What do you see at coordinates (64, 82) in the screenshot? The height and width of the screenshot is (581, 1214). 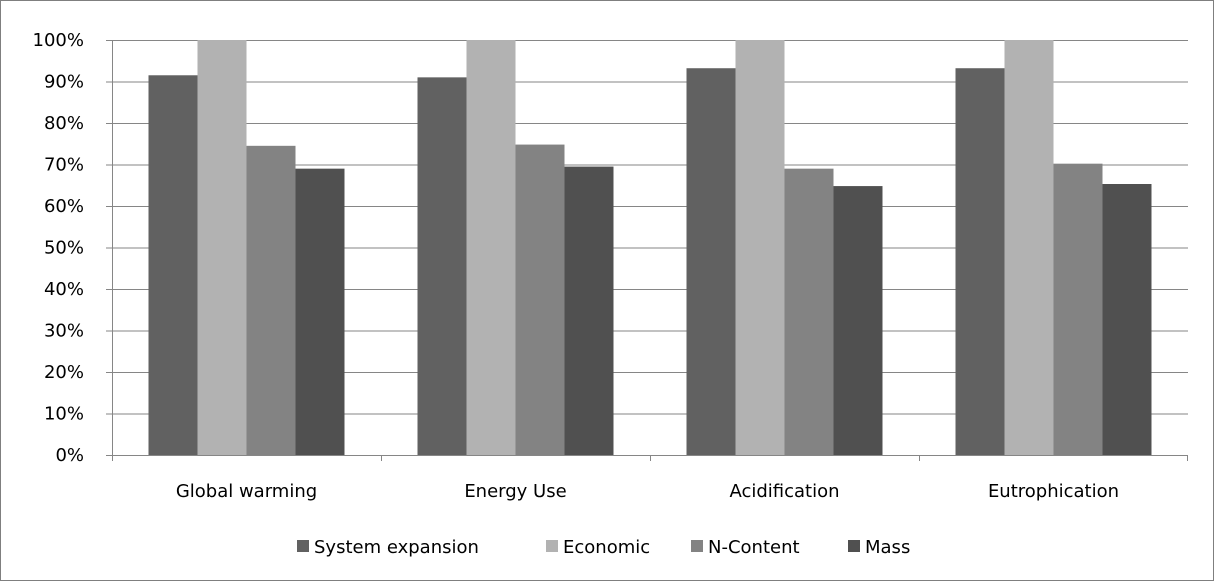 I see `y-tick-label: 90%` at bounding box center [64, 82].